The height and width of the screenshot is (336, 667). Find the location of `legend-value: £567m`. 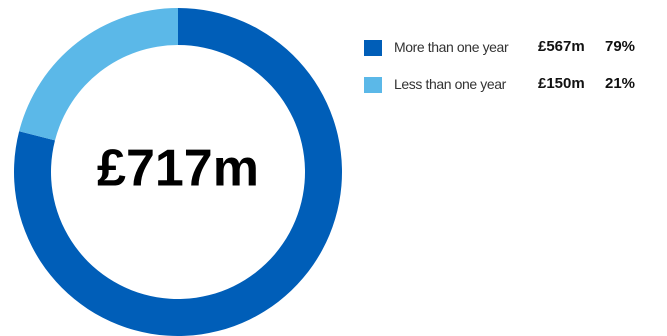

legend-value: £567m is located at coordinates (561, 46).